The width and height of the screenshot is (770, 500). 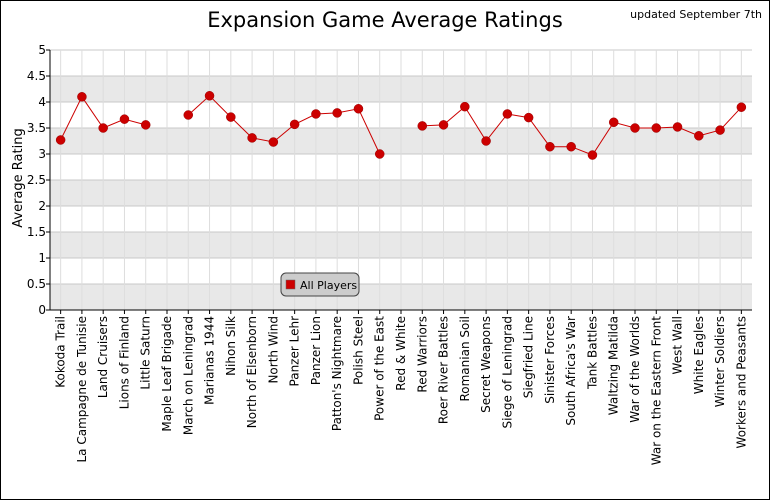 What do you see at coordinates (18, 177) in the screenshot?
I see `y-axis-title: Average Rating` at bounding box center [18, 177].